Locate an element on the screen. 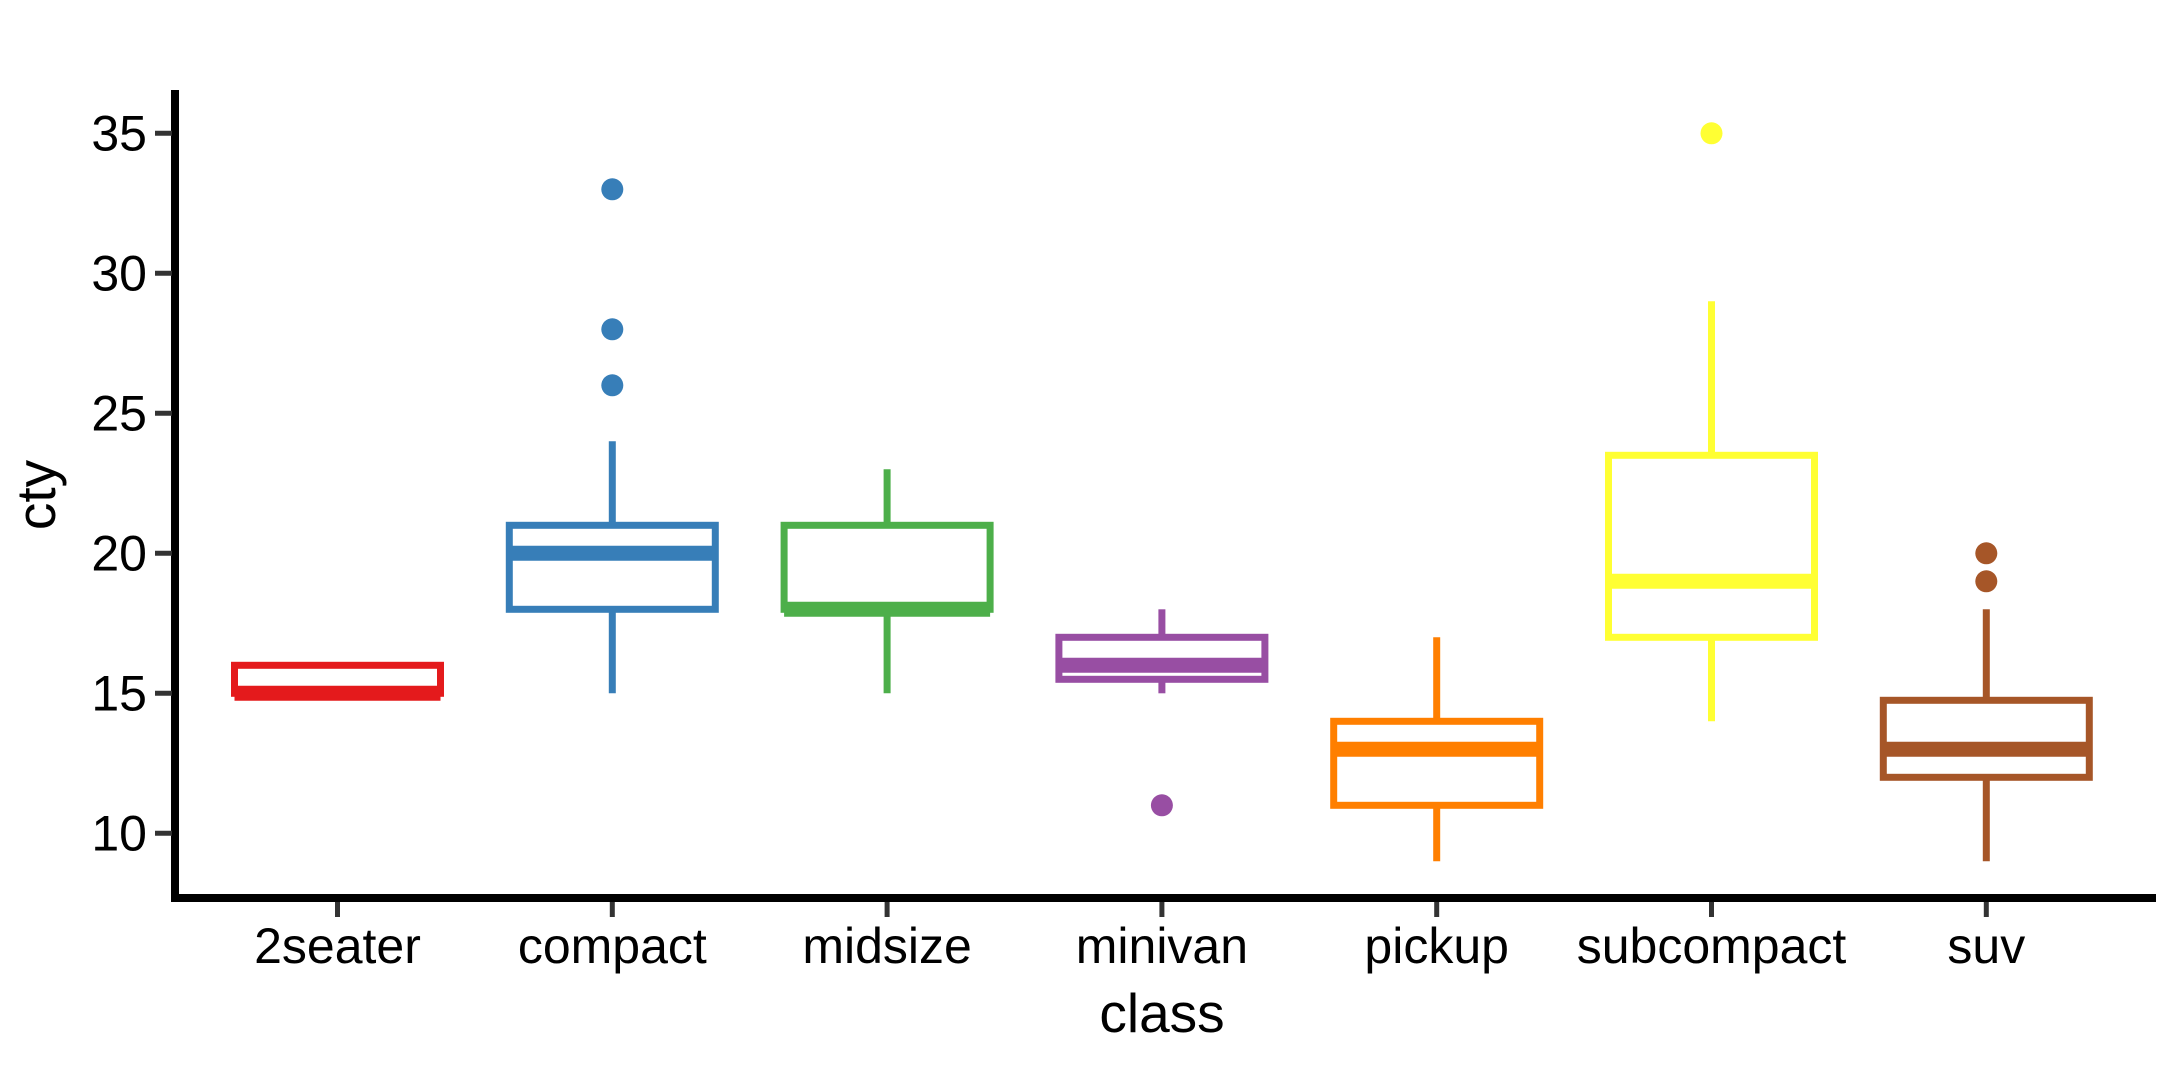 The image size is (2172, 1070). y-tick-label-25: 25 is located at coordinates (119, 413).